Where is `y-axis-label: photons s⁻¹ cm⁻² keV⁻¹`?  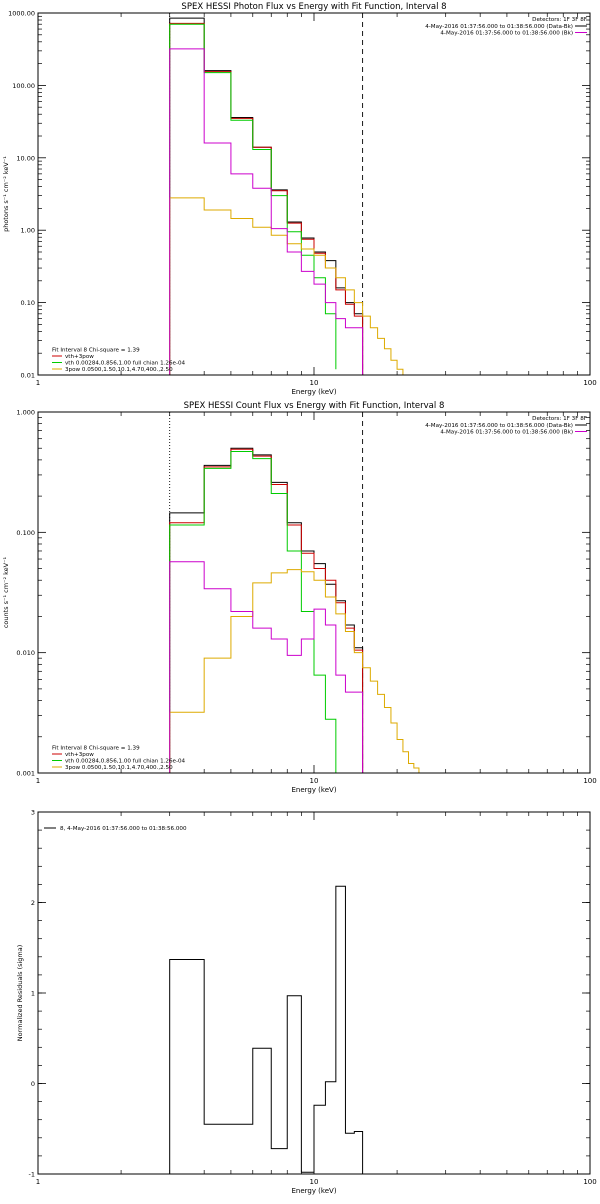 y-axis-label: photons s⁻¹ cm⁻² keV⁻¹ is located at coordinates (6, 194).